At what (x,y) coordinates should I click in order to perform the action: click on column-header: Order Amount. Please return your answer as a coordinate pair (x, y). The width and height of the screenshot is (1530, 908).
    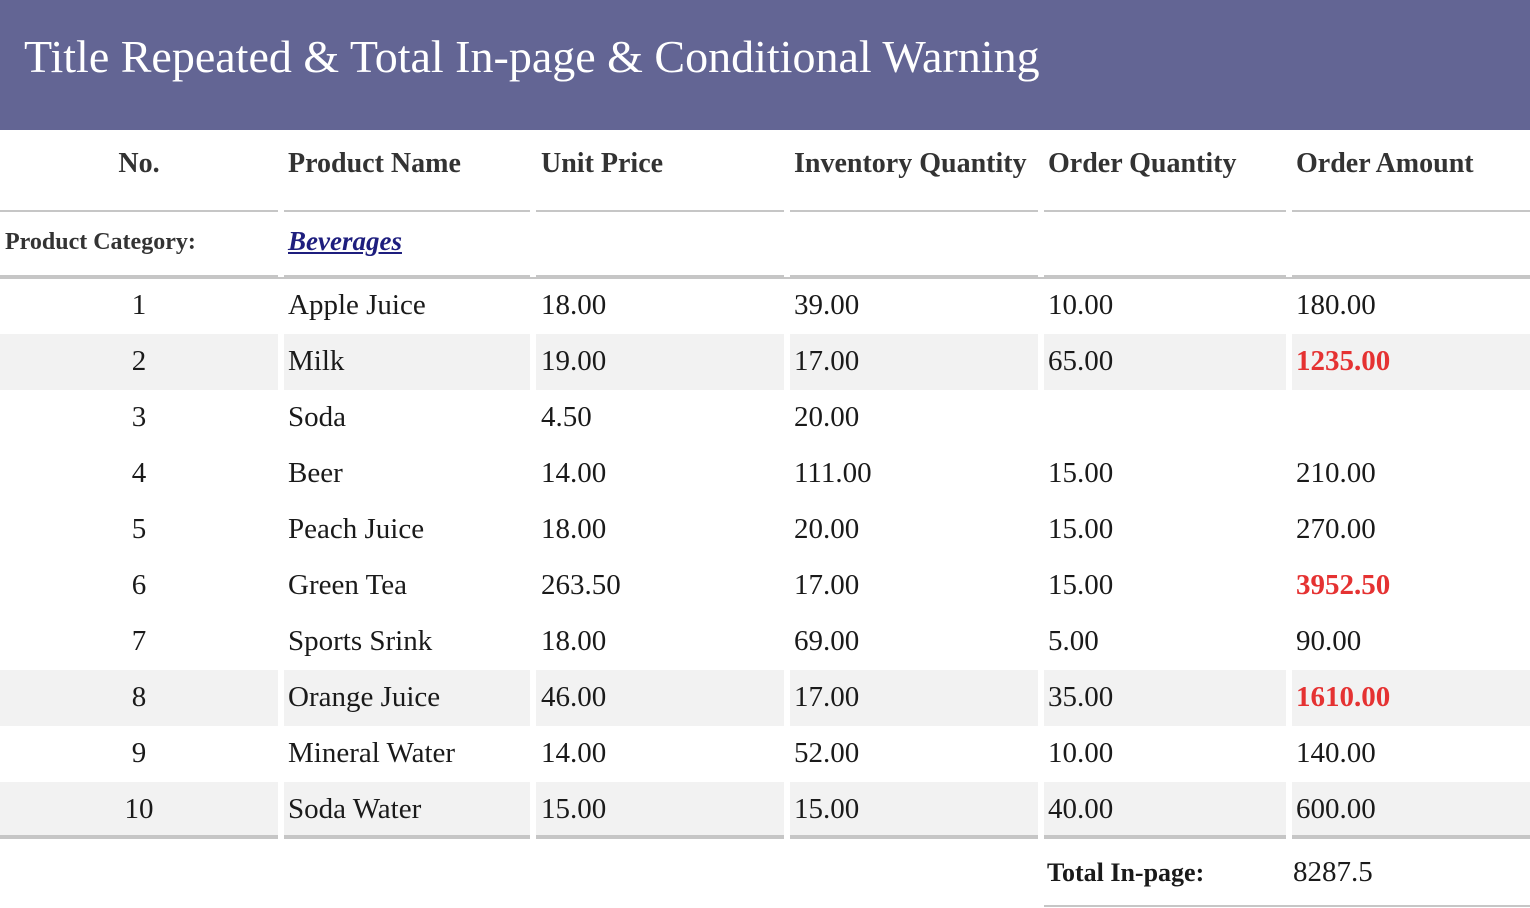
    Looking at the image, I should click on (1385, 163).